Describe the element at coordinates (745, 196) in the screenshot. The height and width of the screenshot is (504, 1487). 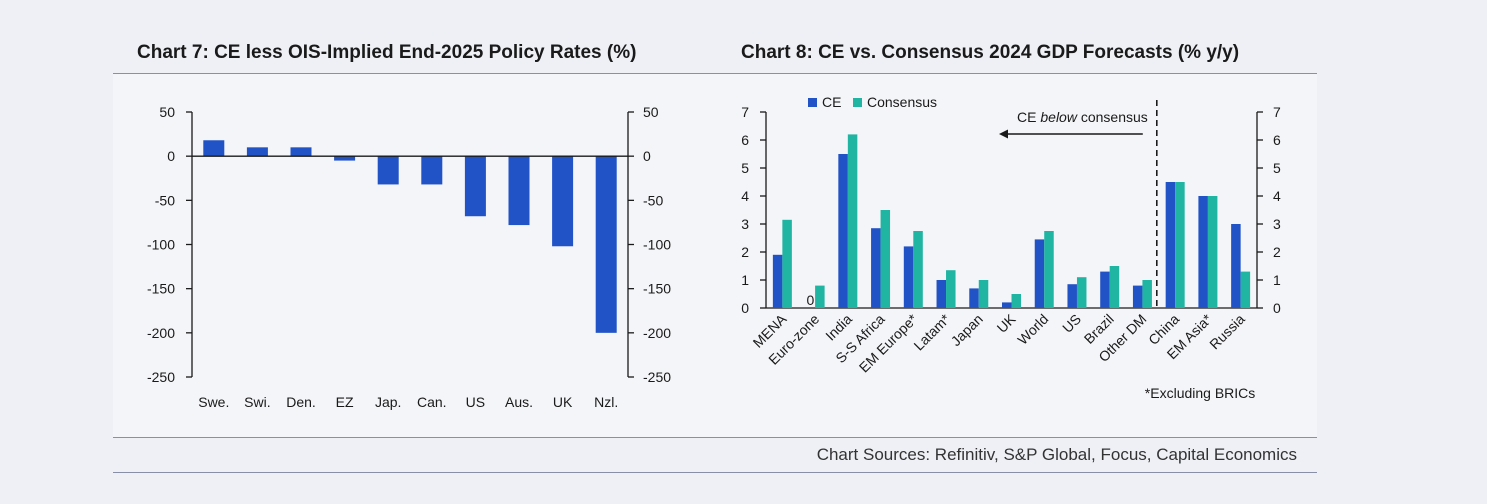
I see `chart8-y-tick-label-left: 4` at that location.